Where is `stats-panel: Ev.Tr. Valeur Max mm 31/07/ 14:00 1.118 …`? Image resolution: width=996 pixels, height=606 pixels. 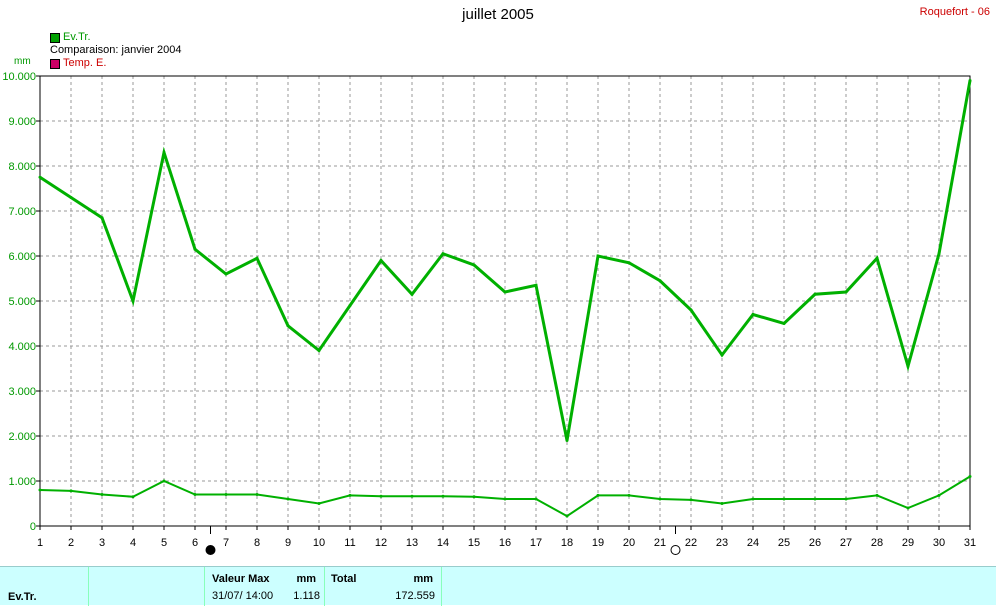 stats-panel: Ev.Tr. Valeur Max mm 31/07/ 14:00 1.118 … is located at coordinates (498, 586).